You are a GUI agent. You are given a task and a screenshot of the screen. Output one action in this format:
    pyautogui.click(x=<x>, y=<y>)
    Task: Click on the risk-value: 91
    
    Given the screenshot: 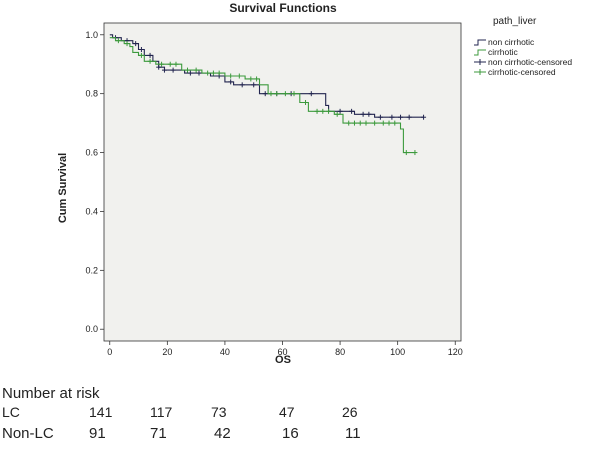 What is the action you would take?
    pyautogui.click(x=97, y=433)
    